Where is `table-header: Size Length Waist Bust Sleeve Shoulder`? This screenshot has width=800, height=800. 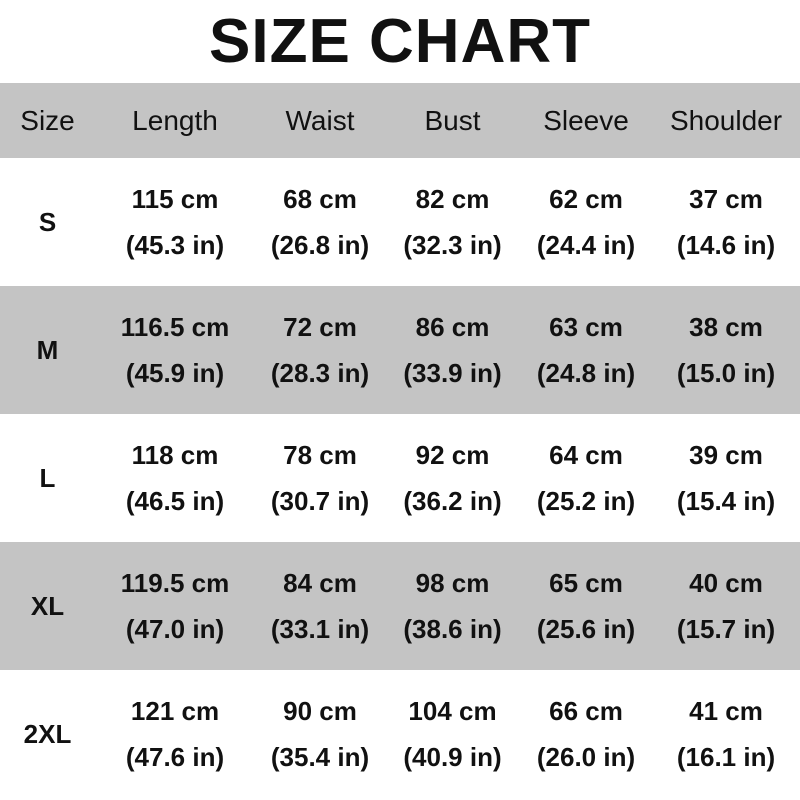
table-header: Size Length Waist Bust Sleeve Shoulder is located at coordinates (400, 120).